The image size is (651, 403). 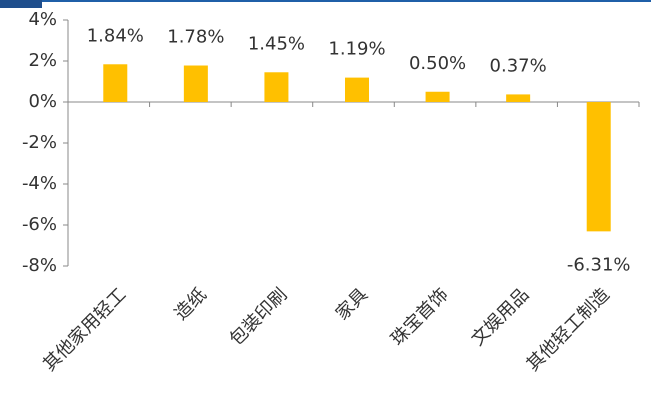 I want to click on y-tick-label: -6%, so click(x=39, y=224).